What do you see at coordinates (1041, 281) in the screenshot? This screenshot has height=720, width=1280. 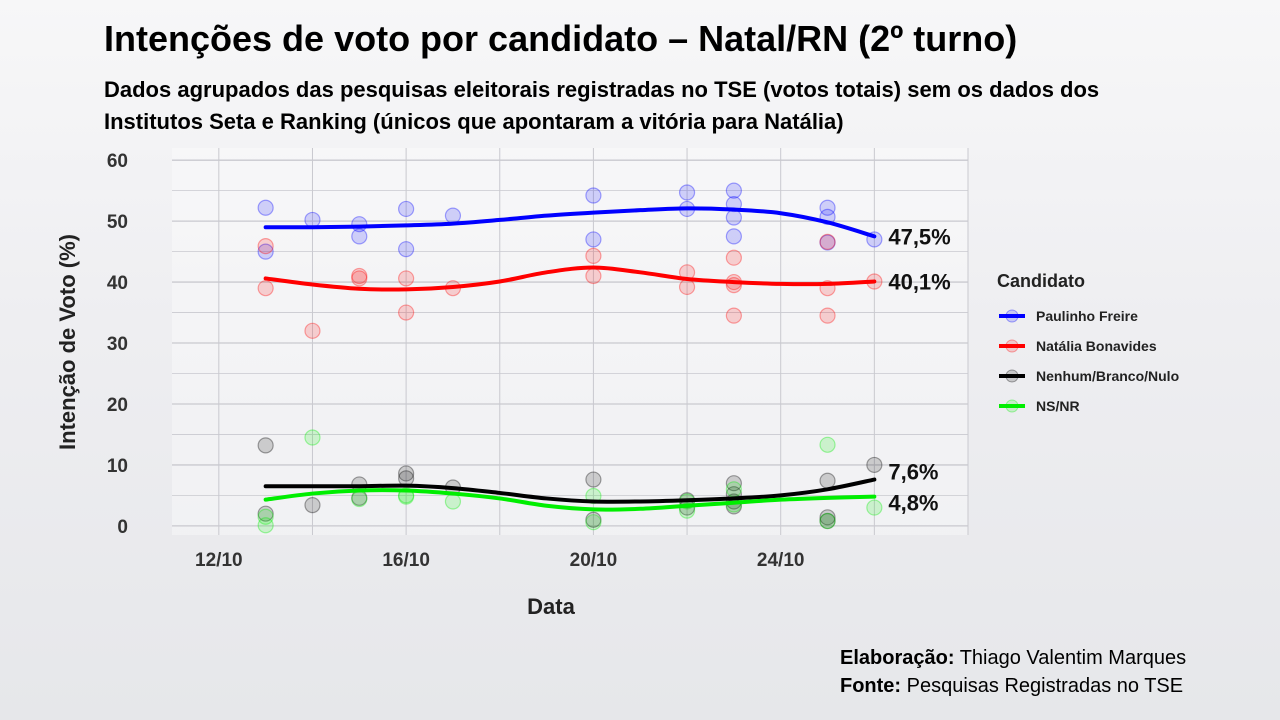 I see `legend-title: Candidato` at bounding box center [1041, 281].